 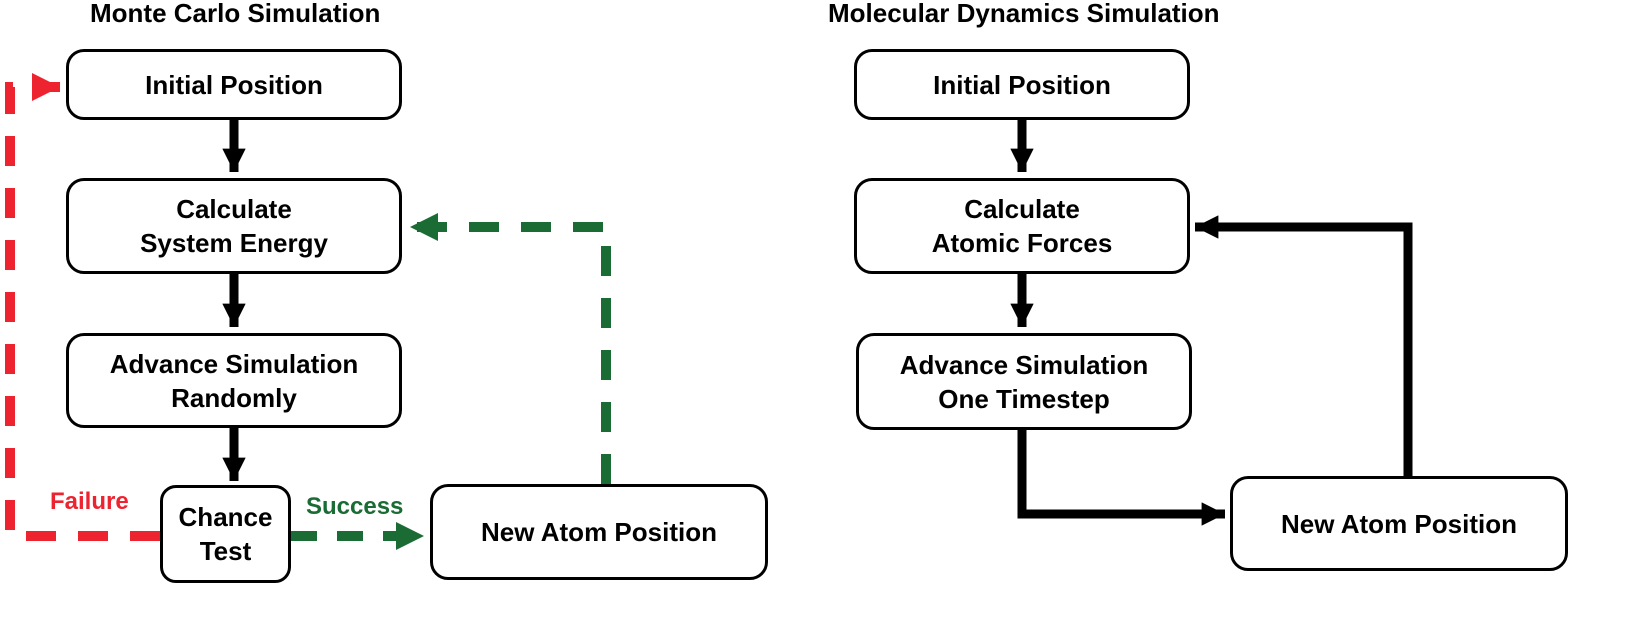 What do you see at coordinates (1022, 209) in the screenshot?
I see `md-calculate-forces-line-1: Calculate` at bounding box center [1022, 209].